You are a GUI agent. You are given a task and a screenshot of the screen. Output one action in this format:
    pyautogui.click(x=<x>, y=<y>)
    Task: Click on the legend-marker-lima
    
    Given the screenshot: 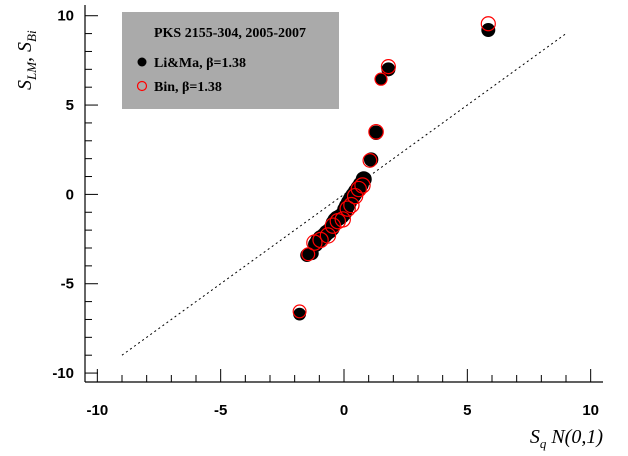 What is the action you would take?
    pyautogui.click(x=142, y=62)
    